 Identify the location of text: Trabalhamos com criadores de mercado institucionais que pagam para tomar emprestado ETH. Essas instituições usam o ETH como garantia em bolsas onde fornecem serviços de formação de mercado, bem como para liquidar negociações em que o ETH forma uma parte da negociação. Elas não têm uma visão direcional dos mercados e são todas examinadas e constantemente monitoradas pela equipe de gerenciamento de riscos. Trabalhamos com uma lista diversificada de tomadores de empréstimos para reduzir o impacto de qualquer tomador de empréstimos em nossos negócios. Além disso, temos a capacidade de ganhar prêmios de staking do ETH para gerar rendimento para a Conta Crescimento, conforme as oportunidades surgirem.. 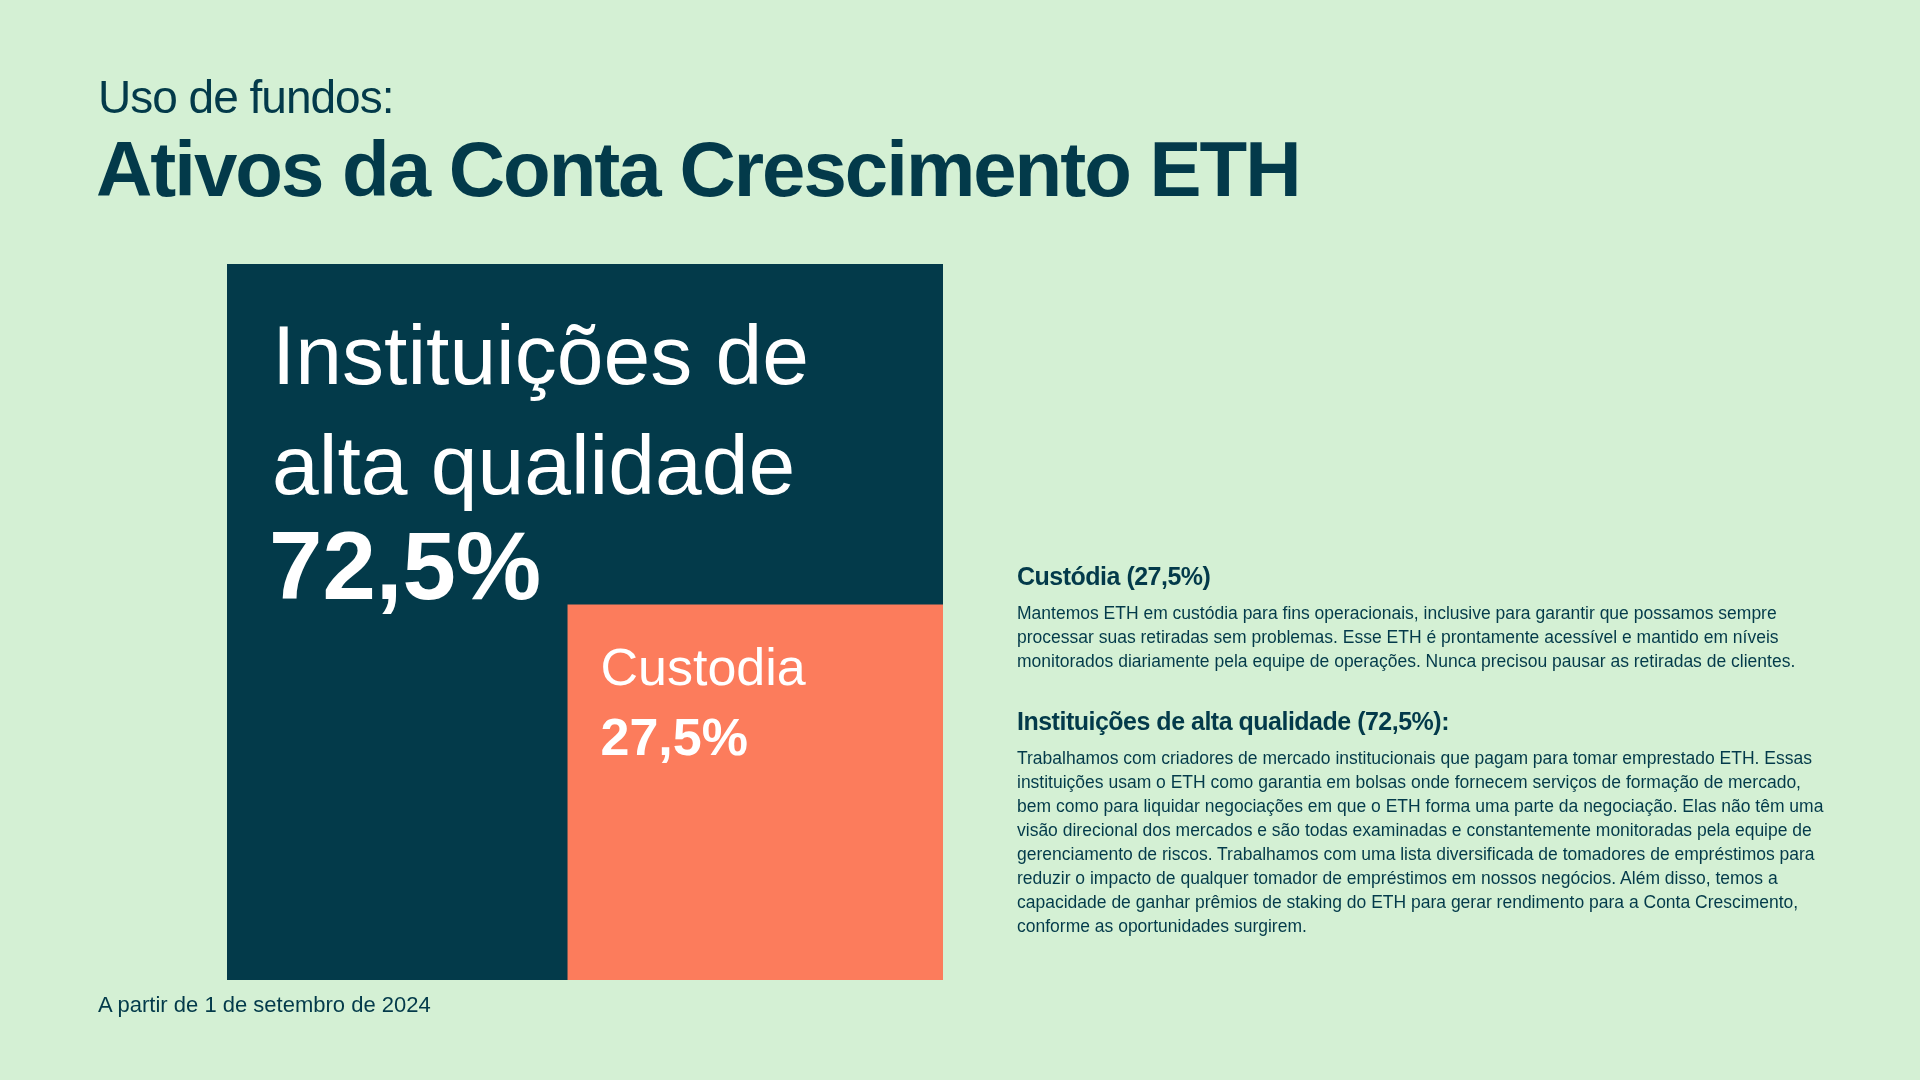
(1421, 842).